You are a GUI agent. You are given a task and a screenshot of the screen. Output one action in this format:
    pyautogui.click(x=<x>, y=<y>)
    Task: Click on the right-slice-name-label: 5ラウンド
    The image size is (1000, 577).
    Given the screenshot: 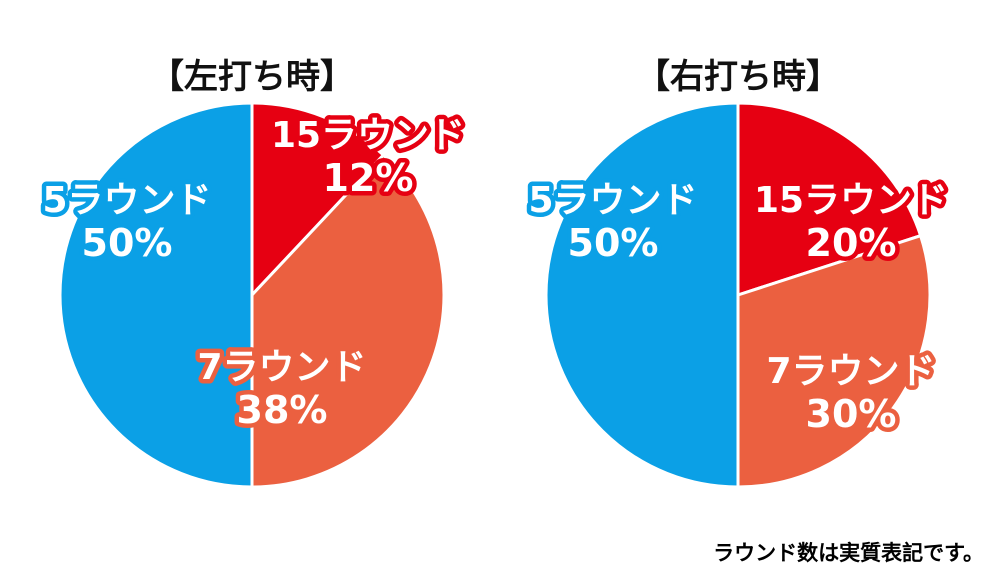 What is the action you would take?
    pyautogui.click(x=612, y=200)
    